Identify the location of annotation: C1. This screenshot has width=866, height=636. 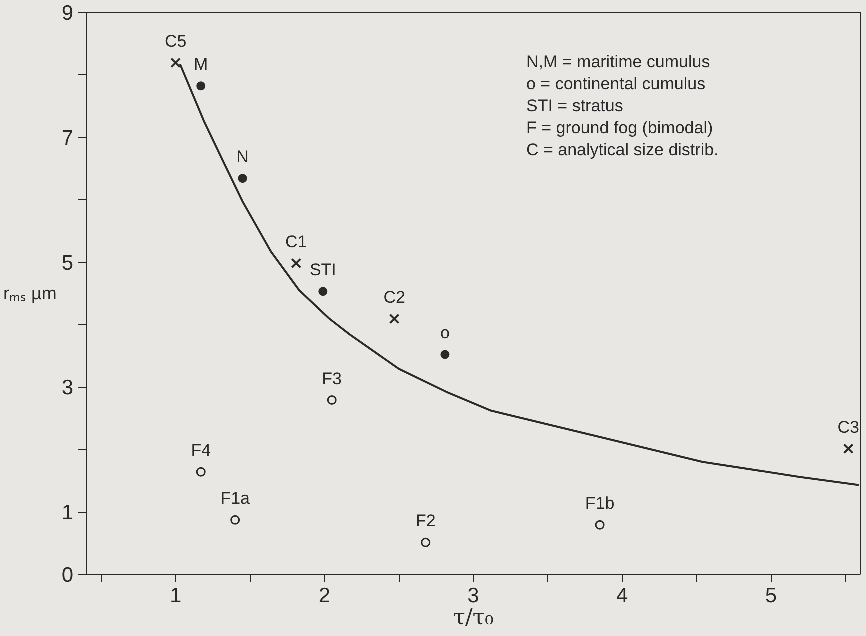
(297, 242).